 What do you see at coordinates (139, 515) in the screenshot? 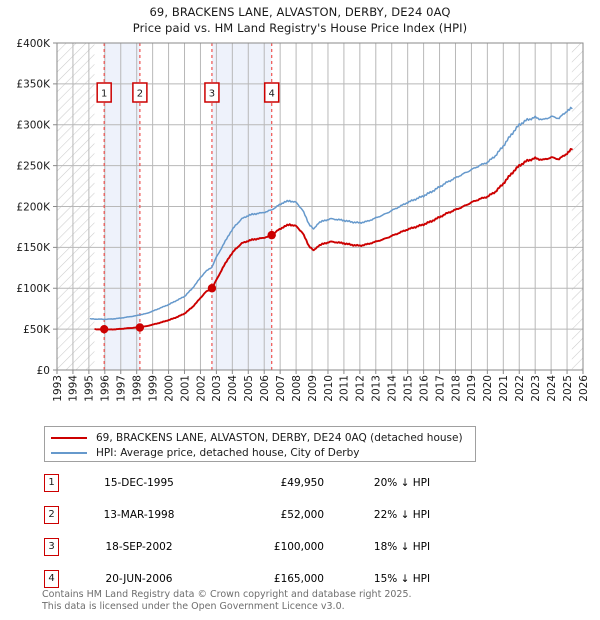
I see `row-sale-date: 13-MAR-1998` at bounding box center [139, 515].